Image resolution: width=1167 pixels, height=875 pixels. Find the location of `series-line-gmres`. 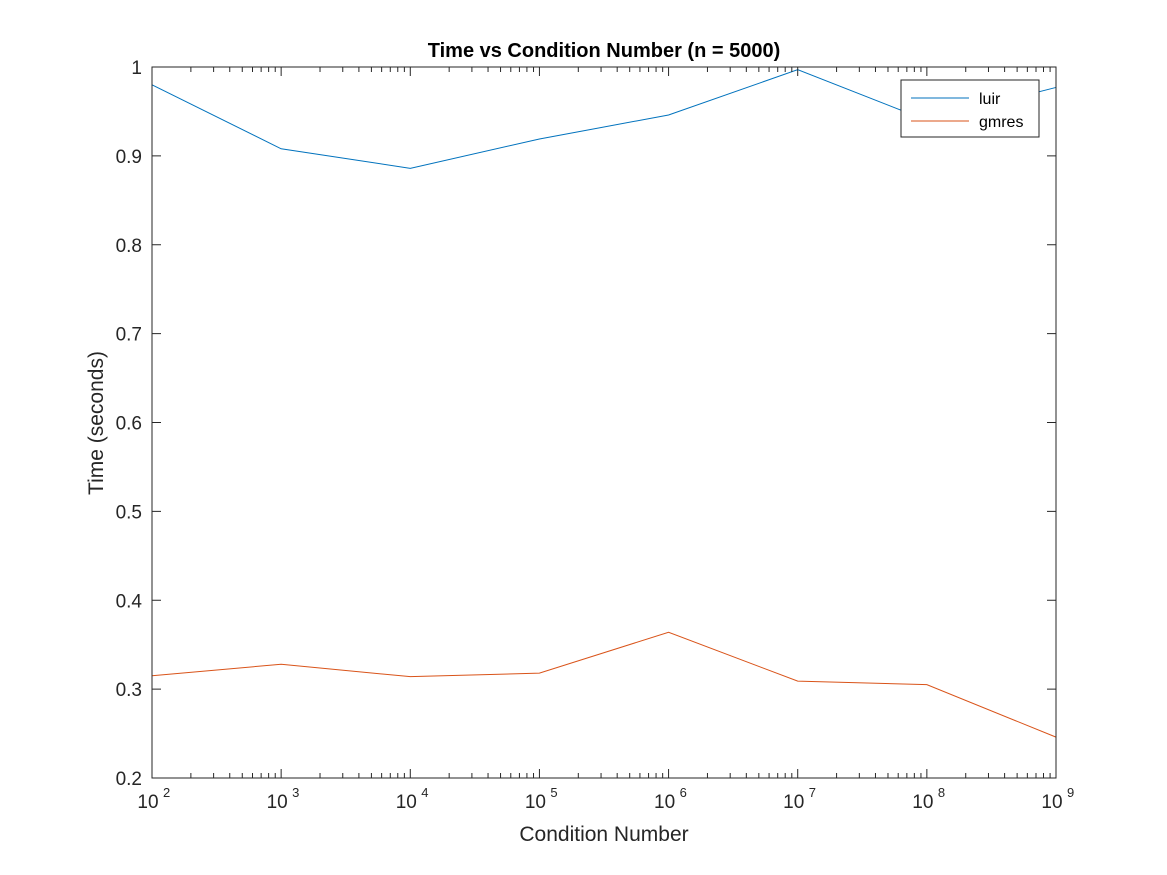

series-line-gmres is located at coordinates (604, 684).